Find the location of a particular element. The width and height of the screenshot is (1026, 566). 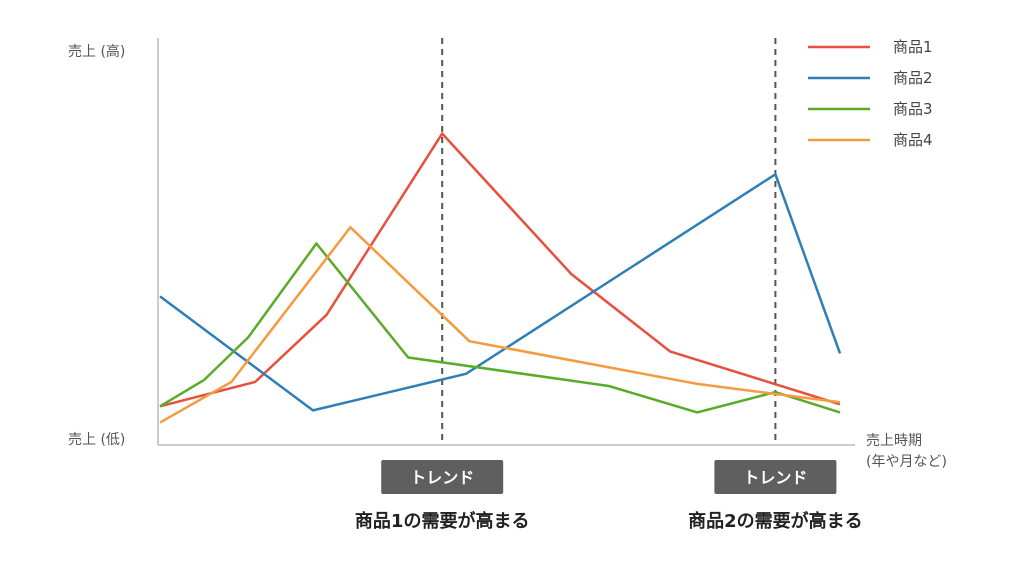

legend-label-1: 商品1 is located at coordinates (913, 47).